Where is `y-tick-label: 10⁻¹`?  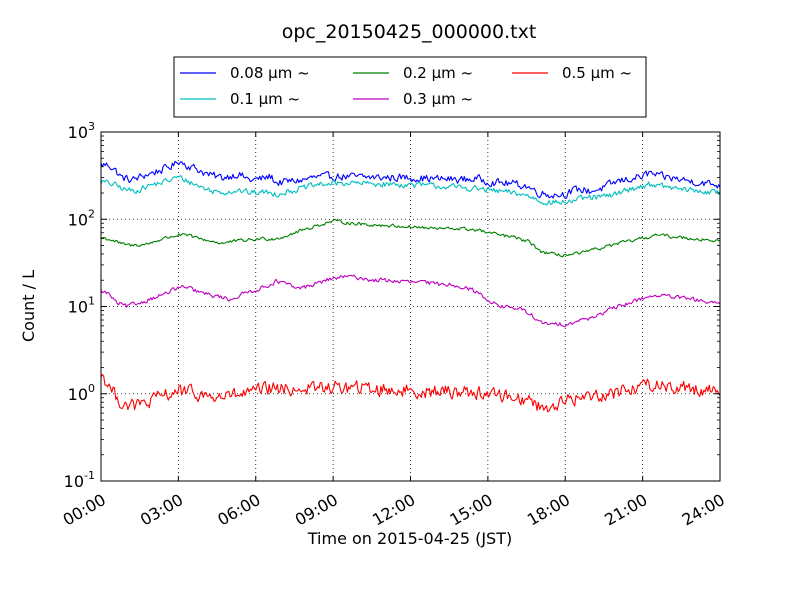 y-tick-label: 10⁻¹ is located at coordinates (79, 480).